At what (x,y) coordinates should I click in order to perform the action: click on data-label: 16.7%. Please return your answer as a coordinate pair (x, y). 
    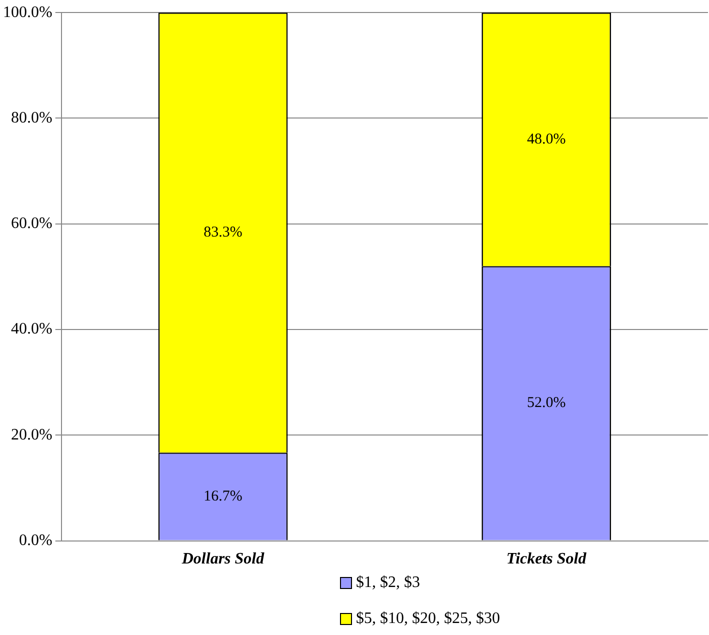
    Looking at the image, I should click on (223, 496).